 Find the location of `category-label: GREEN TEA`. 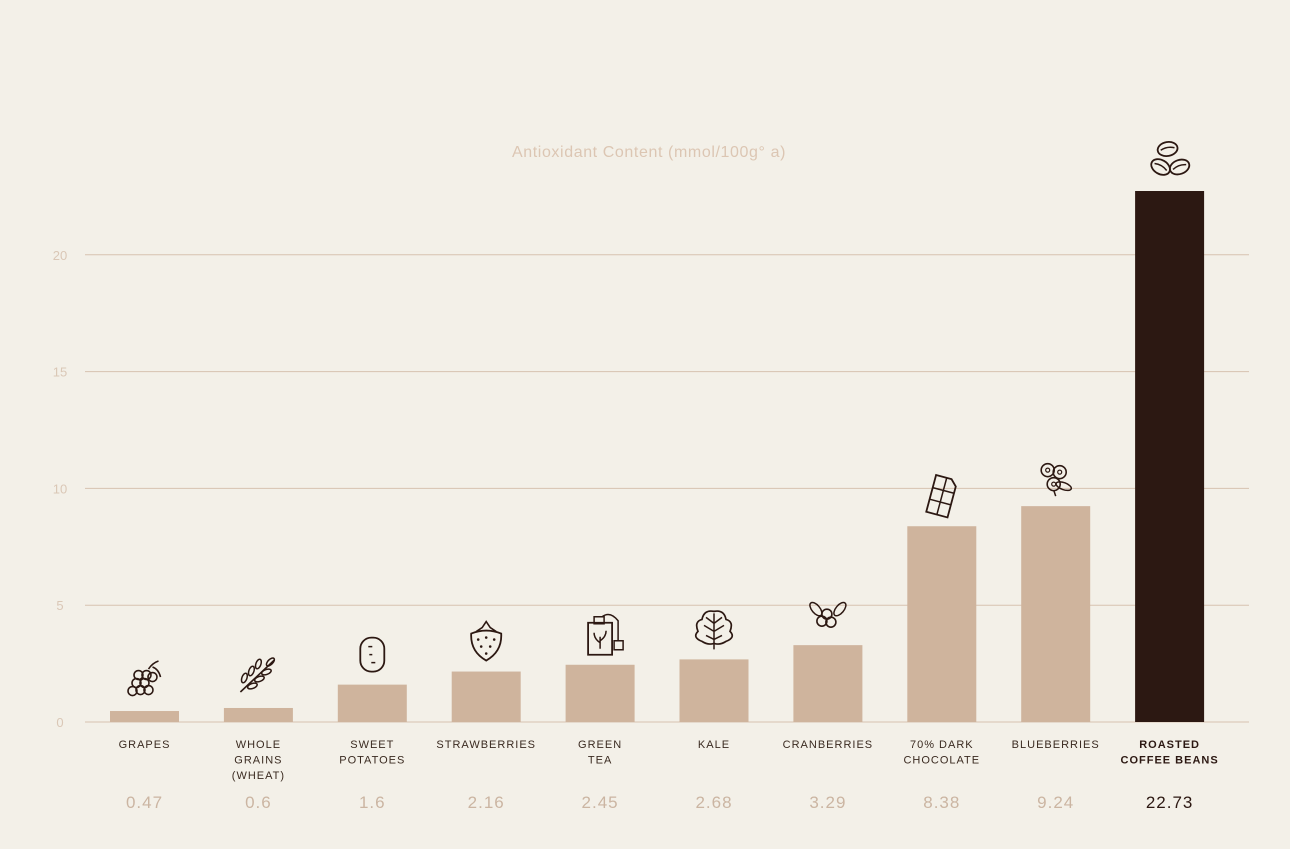

category-label: GREEN TEA is located at coordinates (600, 753).